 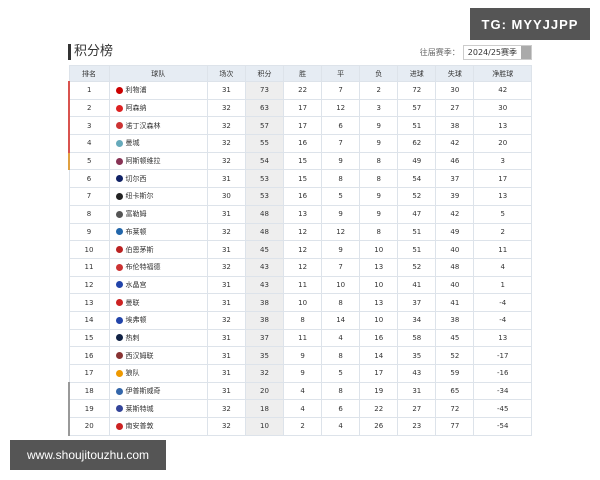 What do you see at coordinates (455, 161) in the screenshot?
I see `cell: 46` at bounding box center [455, 161].